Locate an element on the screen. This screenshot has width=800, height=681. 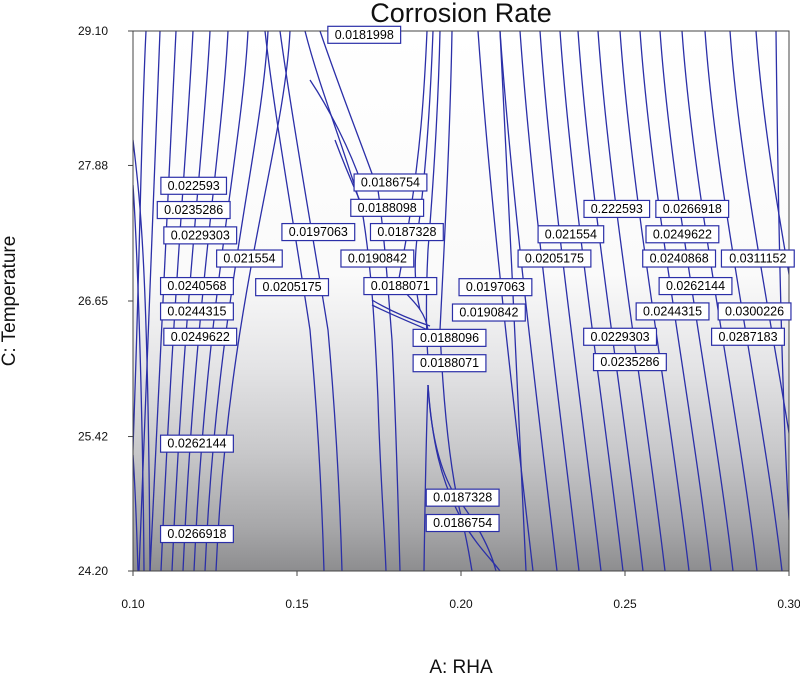
contour-label: 0.0287183 is located at coordinates (747, 336).